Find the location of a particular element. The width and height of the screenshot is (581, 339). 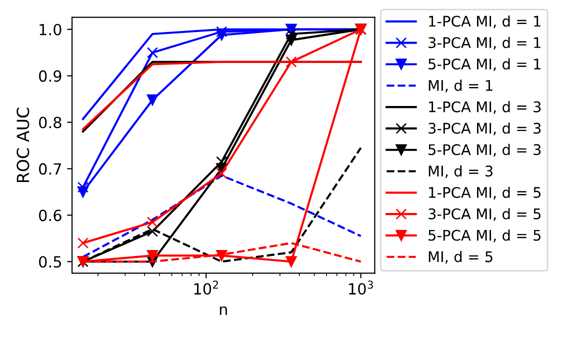

legend-label: 5-PCA MI, d = 5 is located at coordinates (484, 236).